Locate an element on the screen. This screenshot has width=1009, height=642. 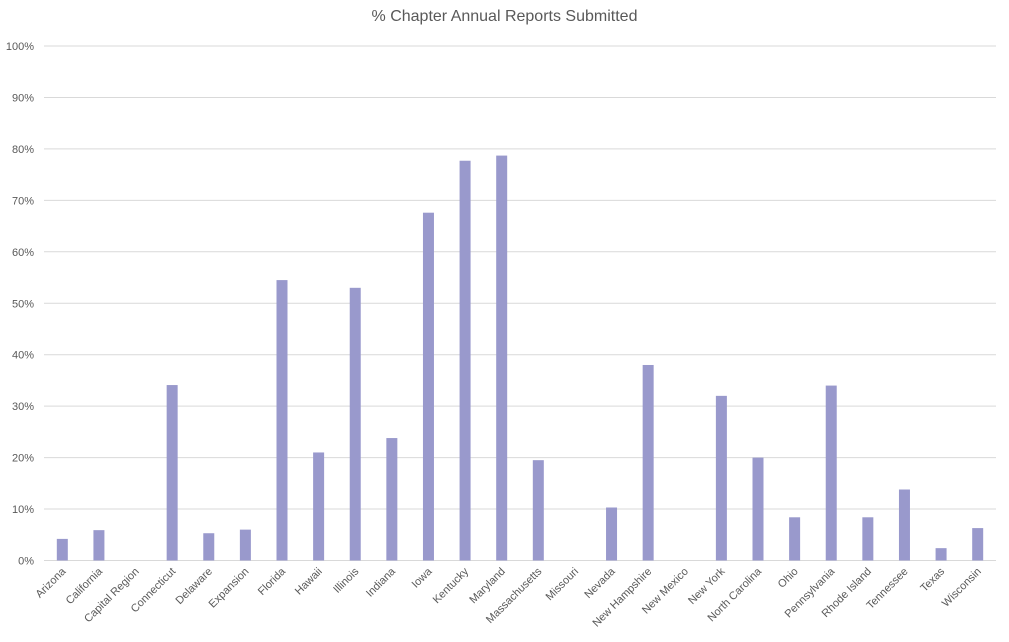
y-axis-ticks: 0% 10% 20% 30% 40% 50% 60% 70% 80% 90% 100% is located at coordinates (20, 304).